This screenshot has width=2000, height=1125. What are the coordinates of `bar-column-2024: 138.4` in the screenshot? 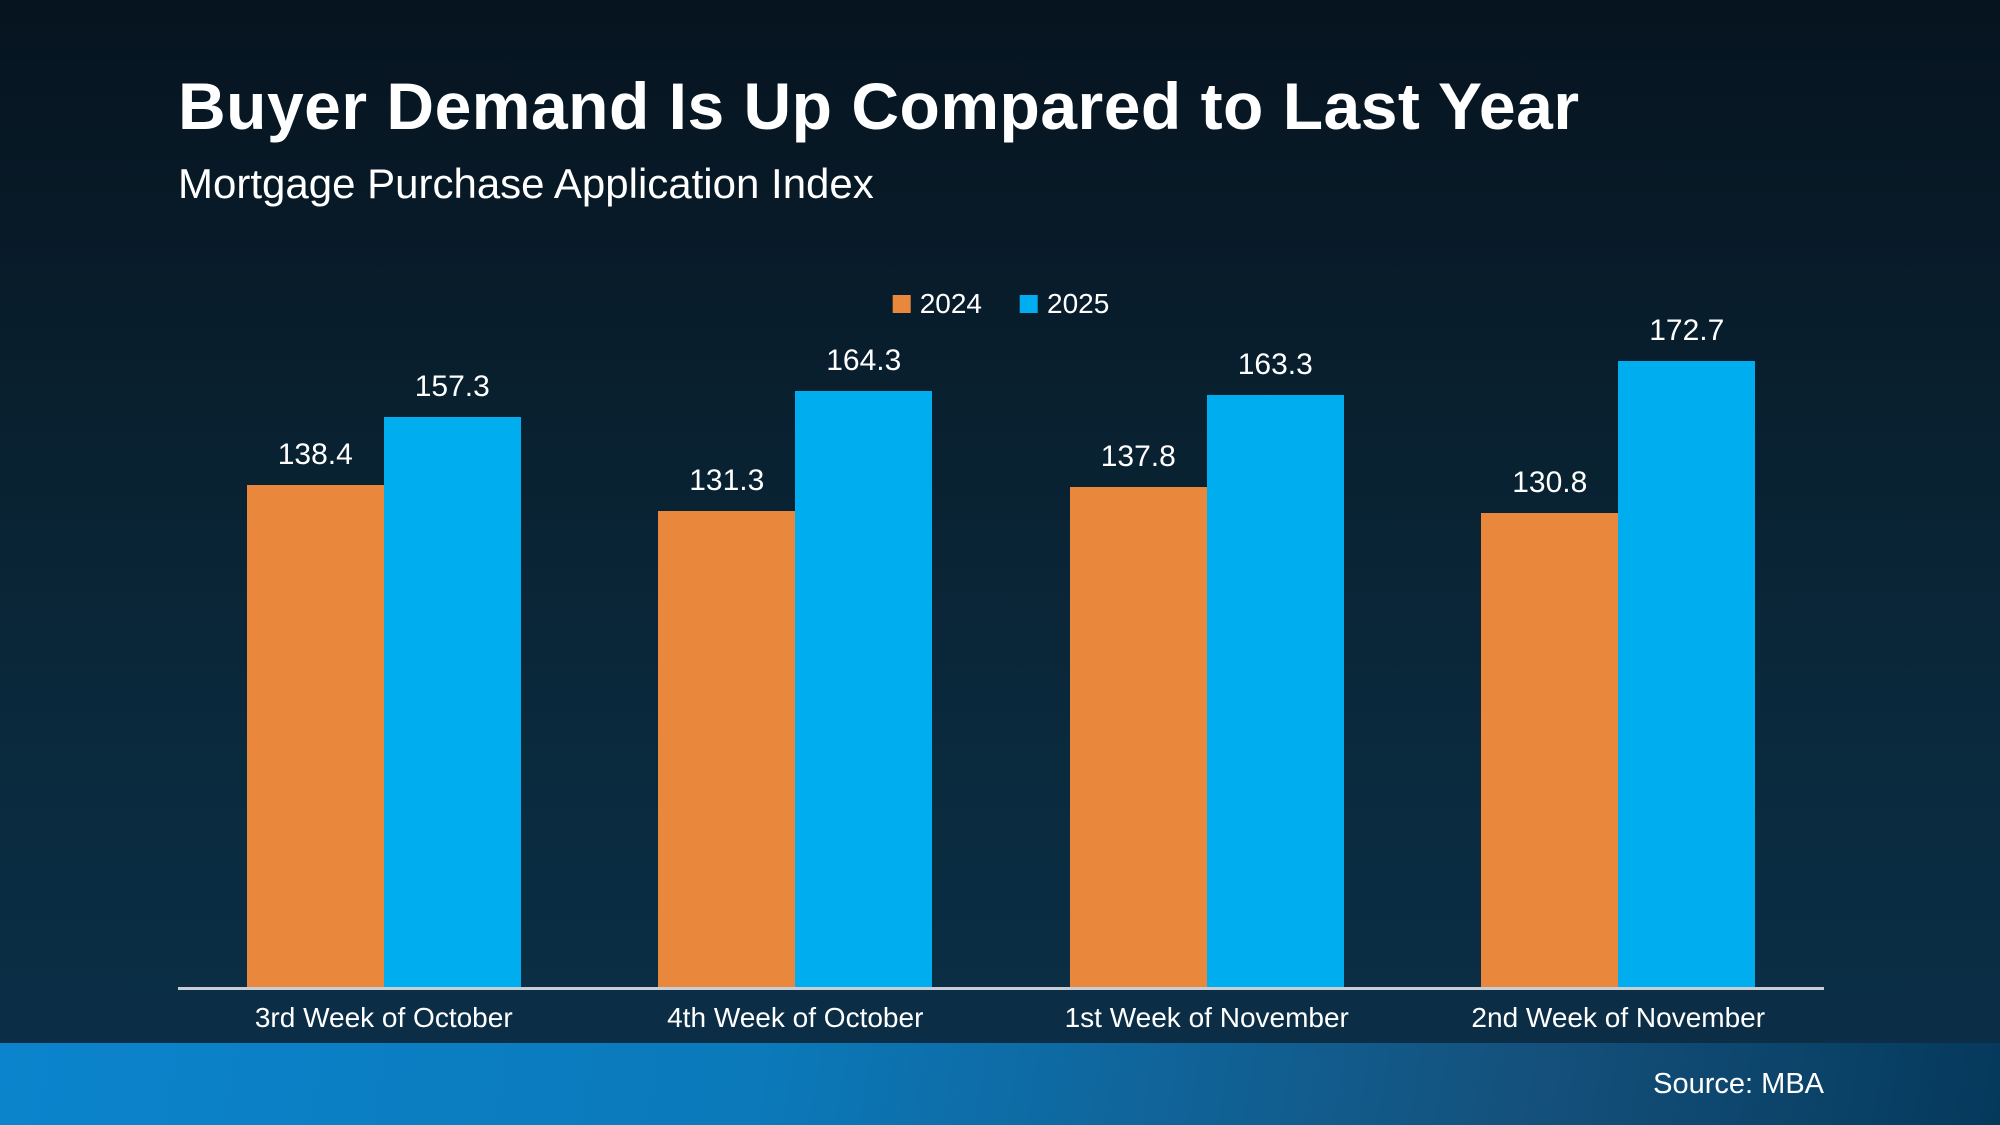 It's located at (315, 712).